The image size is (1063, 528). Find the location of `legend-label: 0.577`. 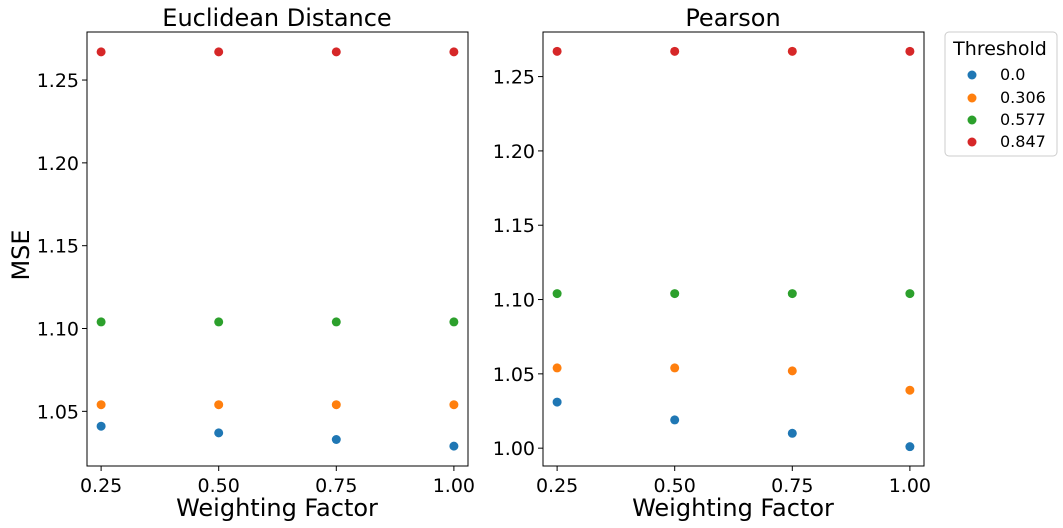

legend-label: 0.577 is located at coordinates (1023, 119).